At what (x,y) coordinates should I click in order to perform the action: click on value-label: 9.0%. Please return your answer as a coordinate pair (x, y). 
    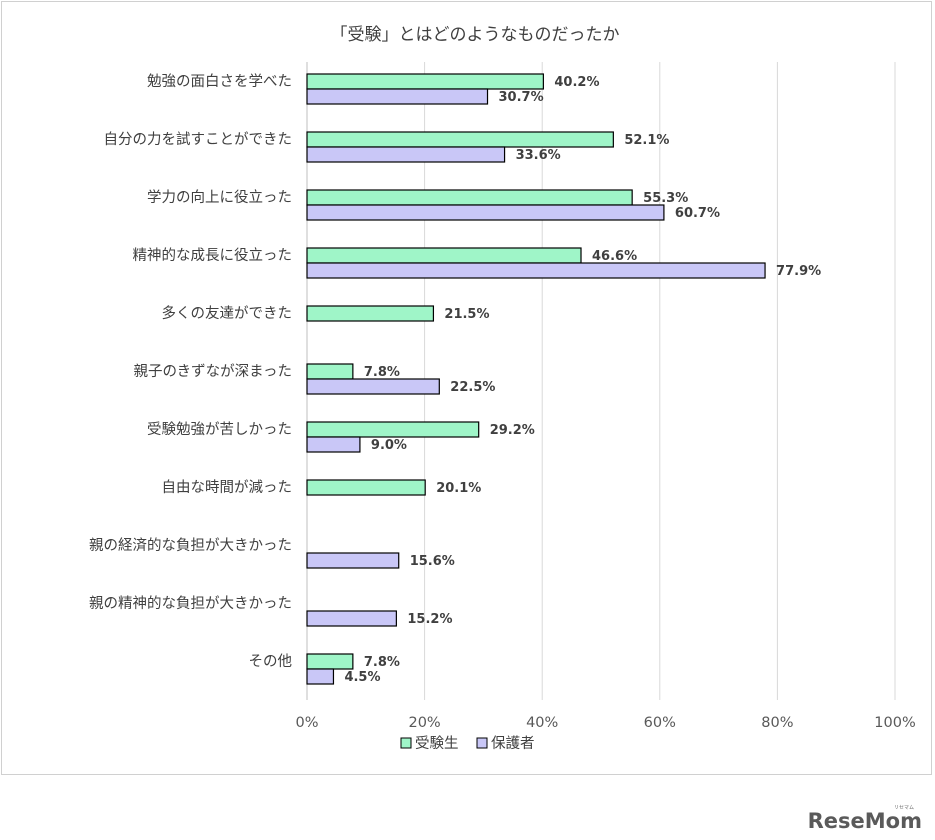
    Looking at the image, I should click on (389, 445).